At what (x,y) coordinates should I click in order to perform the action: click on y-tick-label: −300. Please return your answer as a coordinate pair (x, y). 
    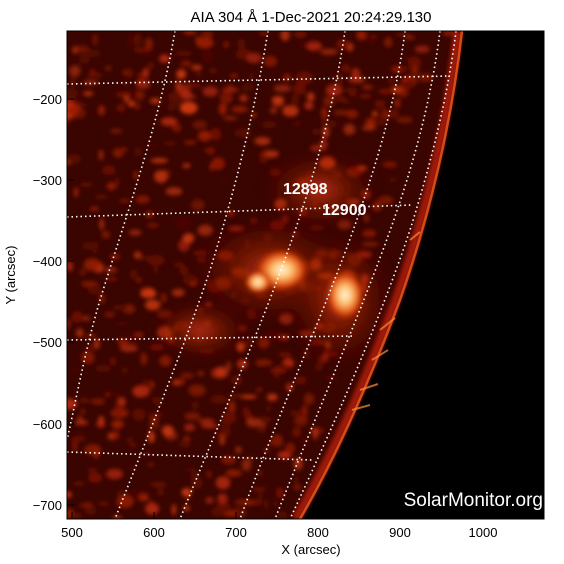
    Looking at the image, I should click on (47, 180).